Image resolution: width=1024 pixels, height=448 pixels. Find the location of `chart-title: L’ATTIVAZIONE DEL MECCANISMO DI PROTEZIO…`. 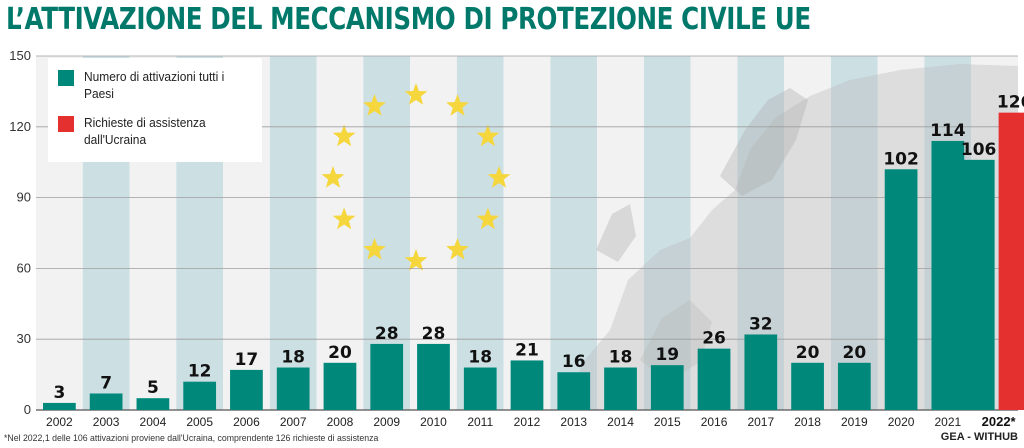

chart-title: L’ATTIVAZIONE DEL MECCANISMO DI PROTEZIO… is located at coordinates (408, 19).